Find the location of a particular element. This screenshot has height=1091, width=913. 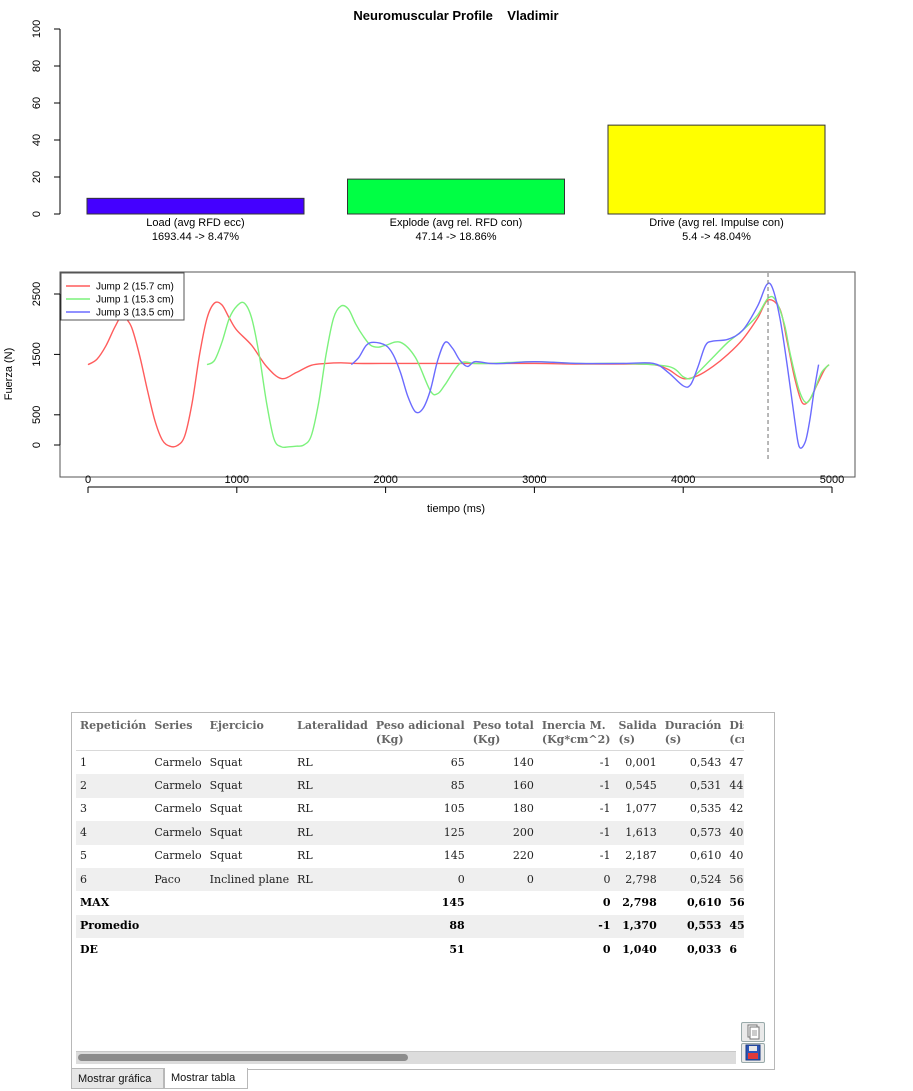

summary-row: DE 51 0 1,040 0,033 6 is located at coordinates (410, 949).